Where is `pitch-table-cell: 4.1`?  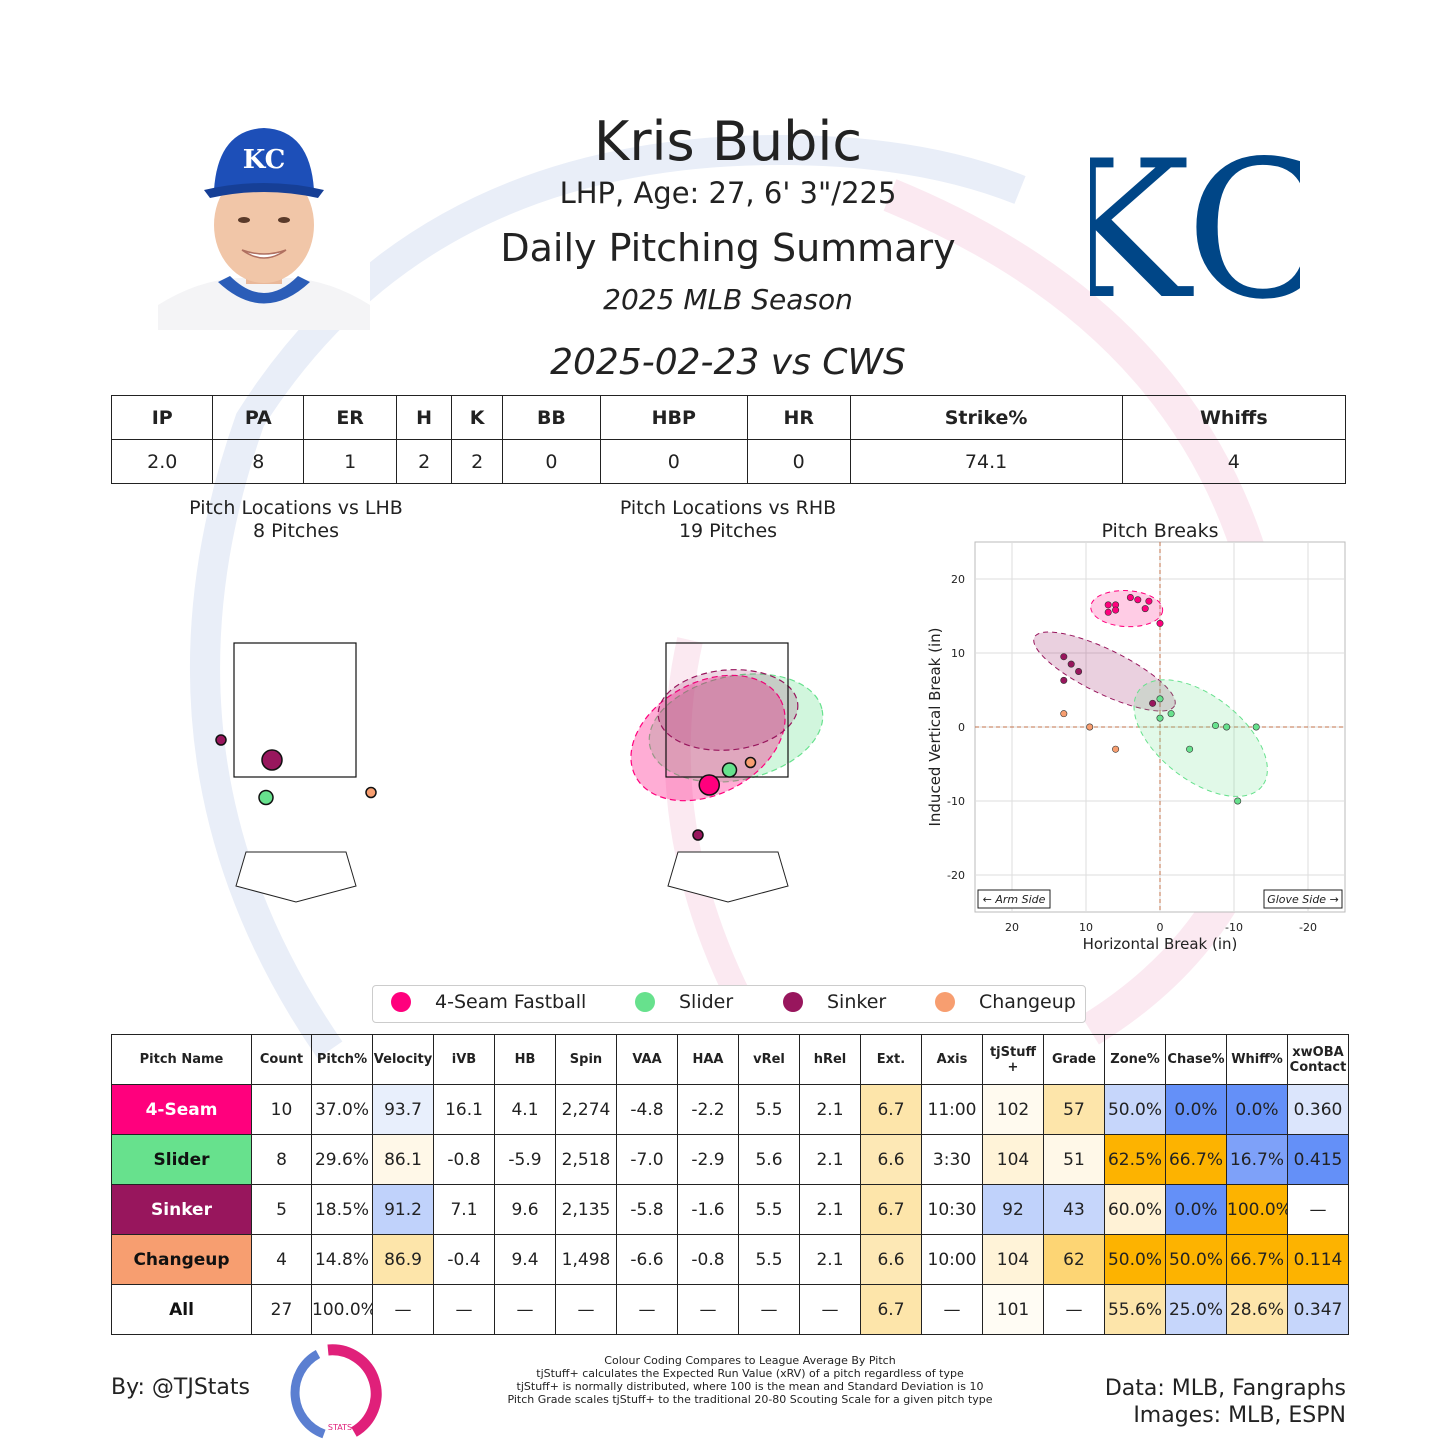
pitch-table-cell: 4.1 is located at coordinates (525, 1109).